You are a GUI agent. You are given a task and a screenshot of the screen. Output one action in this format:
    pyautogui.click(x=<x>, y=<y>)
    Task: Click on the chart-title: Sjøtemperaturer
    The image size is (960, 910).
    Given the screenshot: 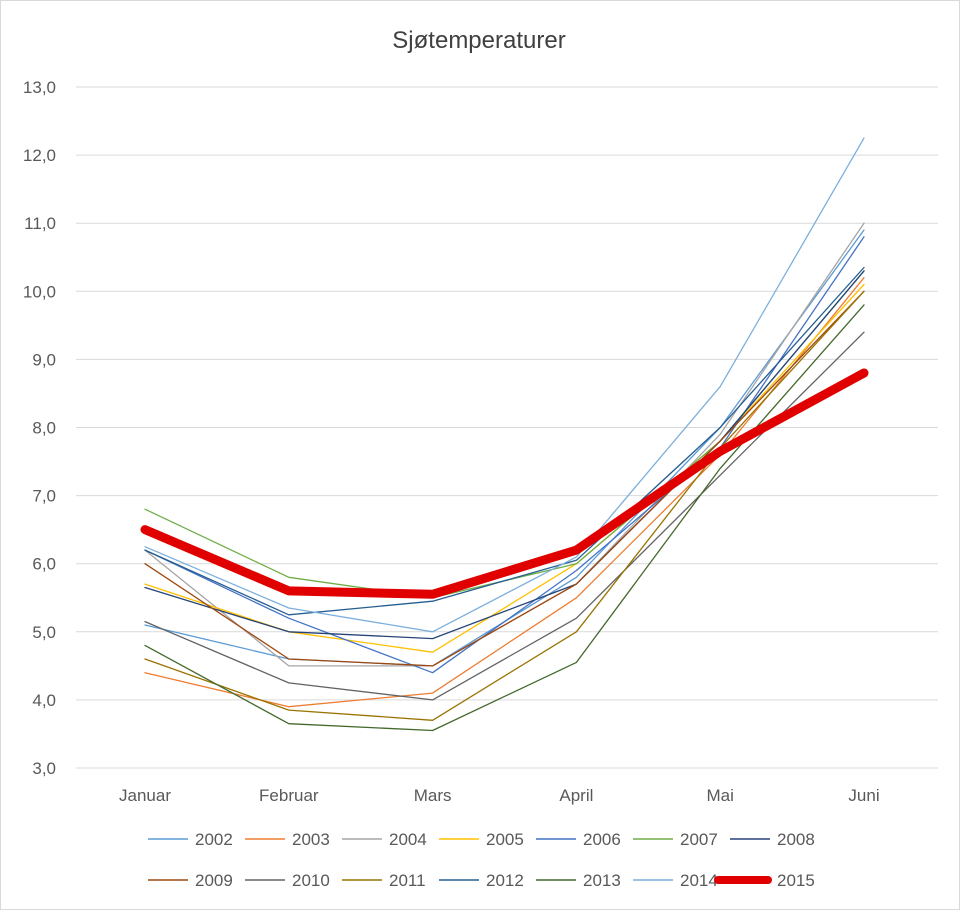 What is the action you would take?
    pyautogui.click(x=478, y=40)
    